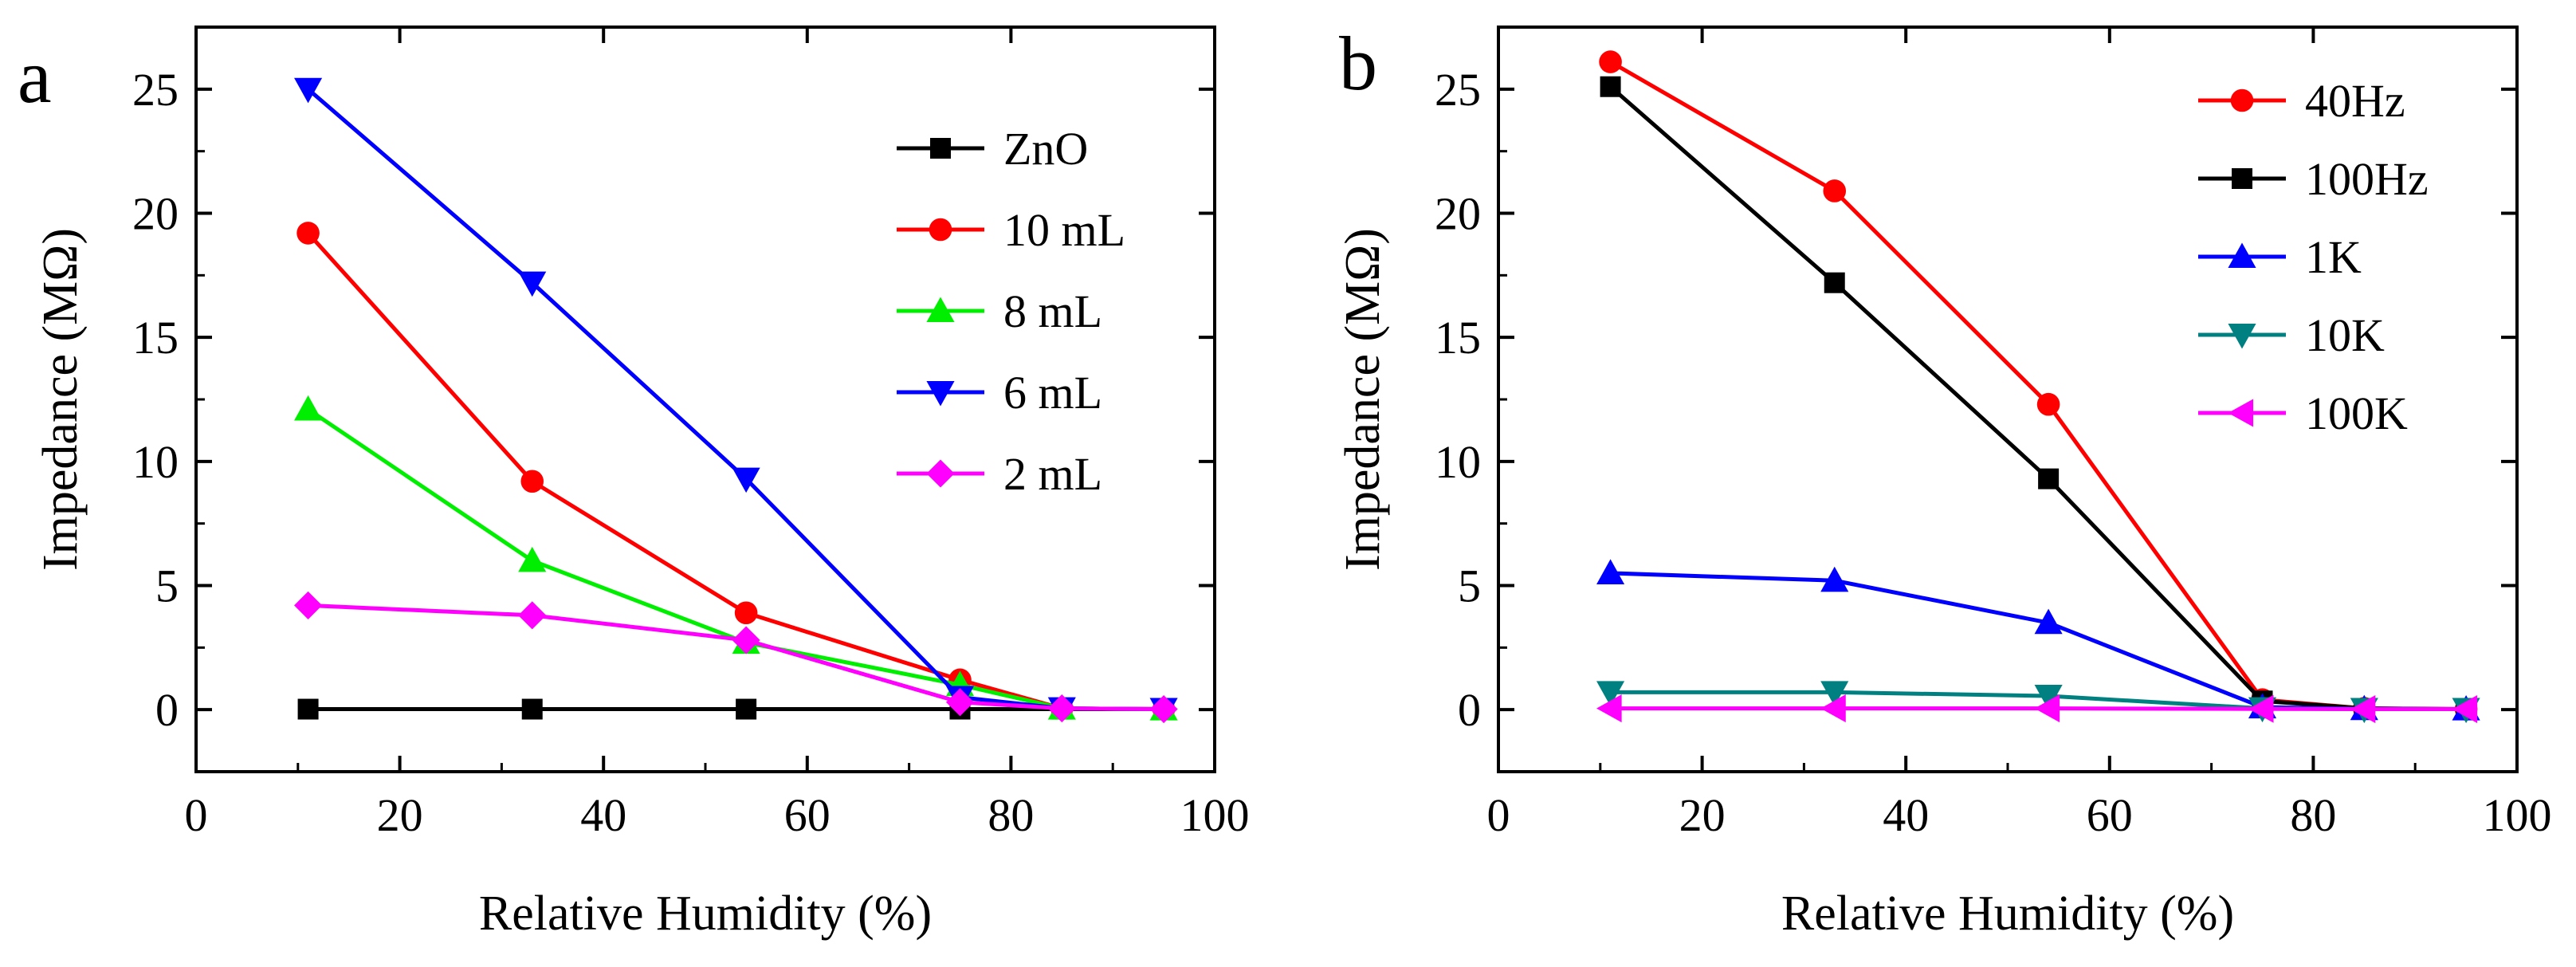 This screenshot has height=967, width=2576. Describe the element at coordinates (992, 149) in the screenshot. I see `legend-item: ZnO` at that location.